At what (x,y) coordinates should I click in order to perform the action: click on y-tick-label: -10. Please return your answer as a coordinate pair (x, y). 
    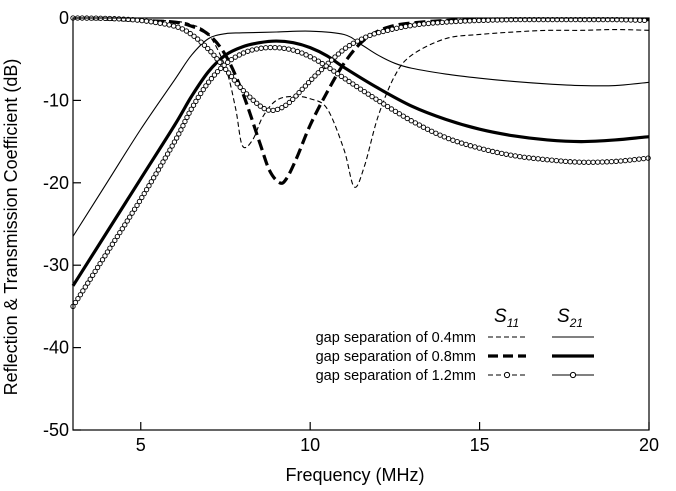
    Looking at the image, I should click on (56, 100).